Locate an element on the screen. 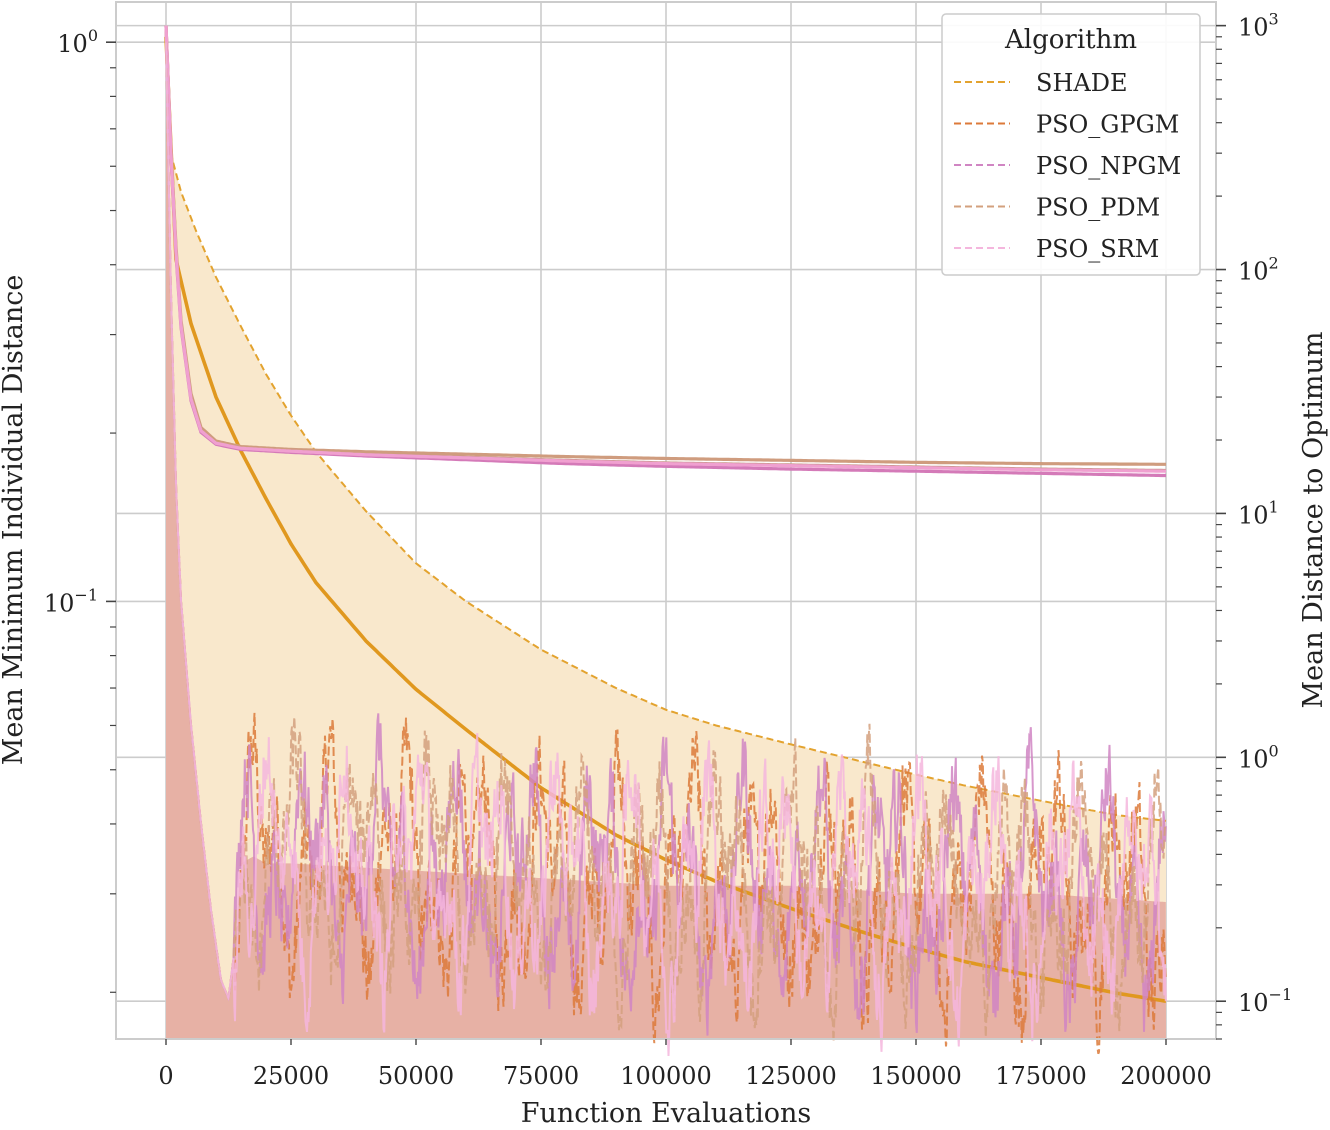 This screenshot has height=1130, width=1330. legend-label-shade: SHADE is located at coordinates (1081, 83).